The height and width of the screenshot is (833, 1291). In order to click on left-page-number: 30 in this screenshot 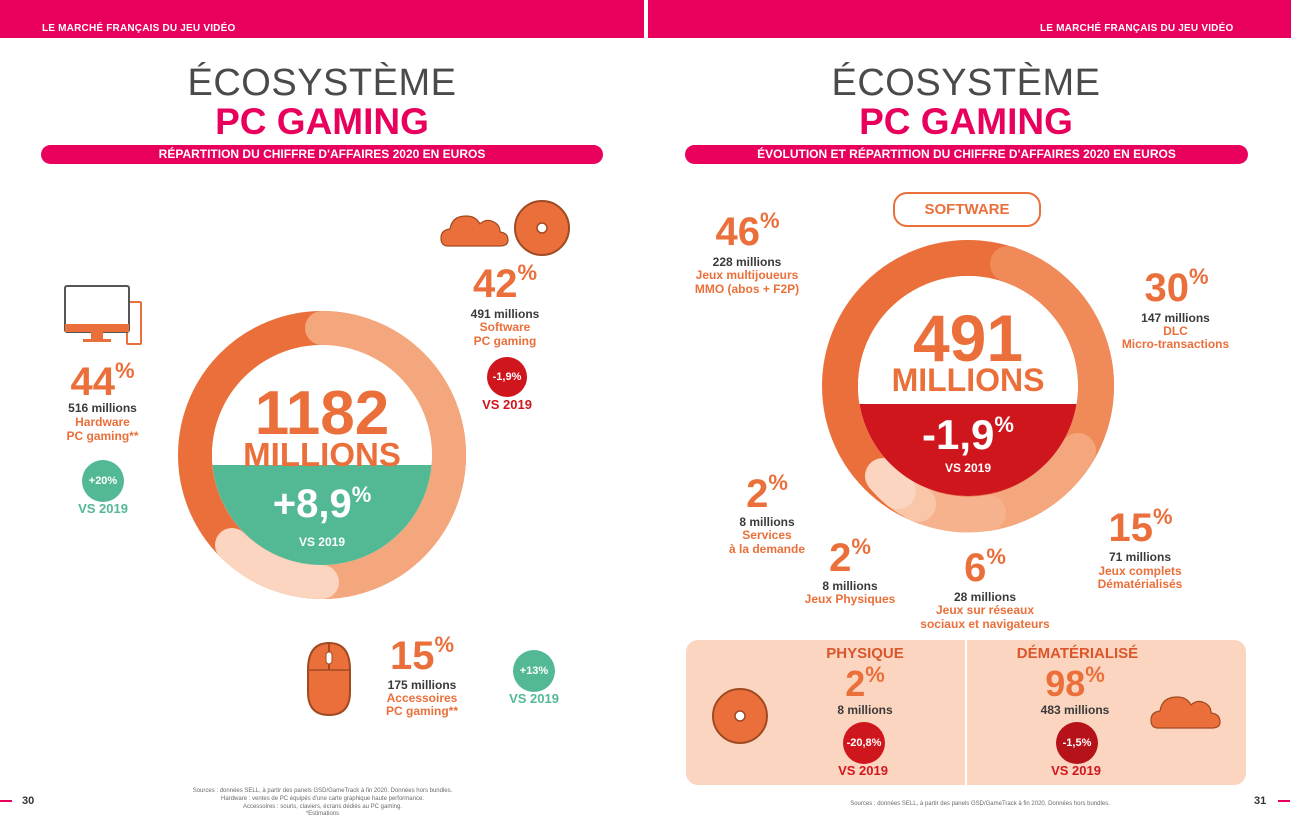, I will do `click(28, 801)`.